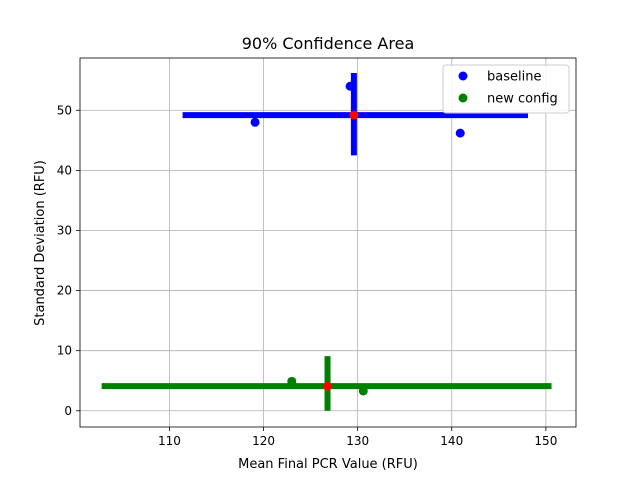 The image size is (640, 480). Describe the element at coordinates (522, 99) in the screenshot. I see `legend-label-1: new config` at that location.